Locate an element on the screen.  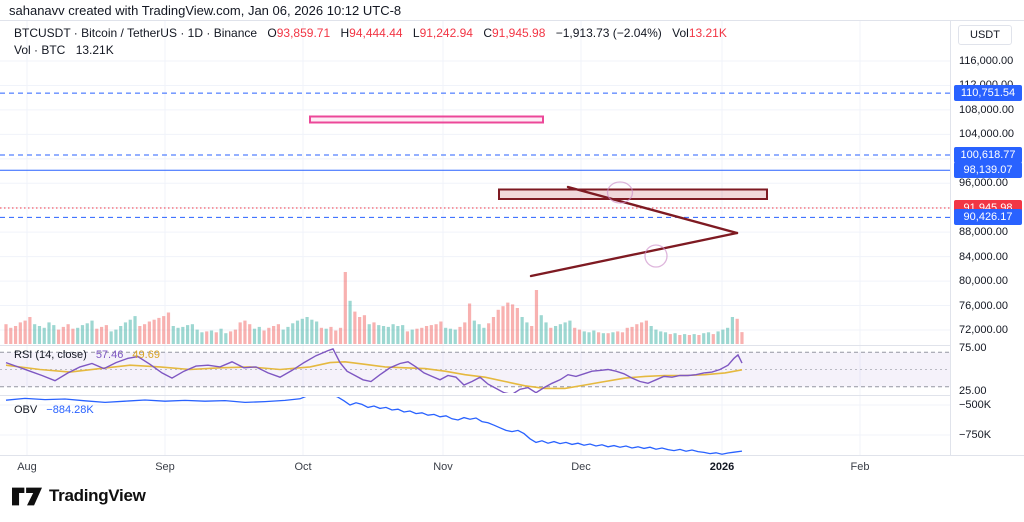
obv-tick-label: −750K is located at coordinates (975, 435).